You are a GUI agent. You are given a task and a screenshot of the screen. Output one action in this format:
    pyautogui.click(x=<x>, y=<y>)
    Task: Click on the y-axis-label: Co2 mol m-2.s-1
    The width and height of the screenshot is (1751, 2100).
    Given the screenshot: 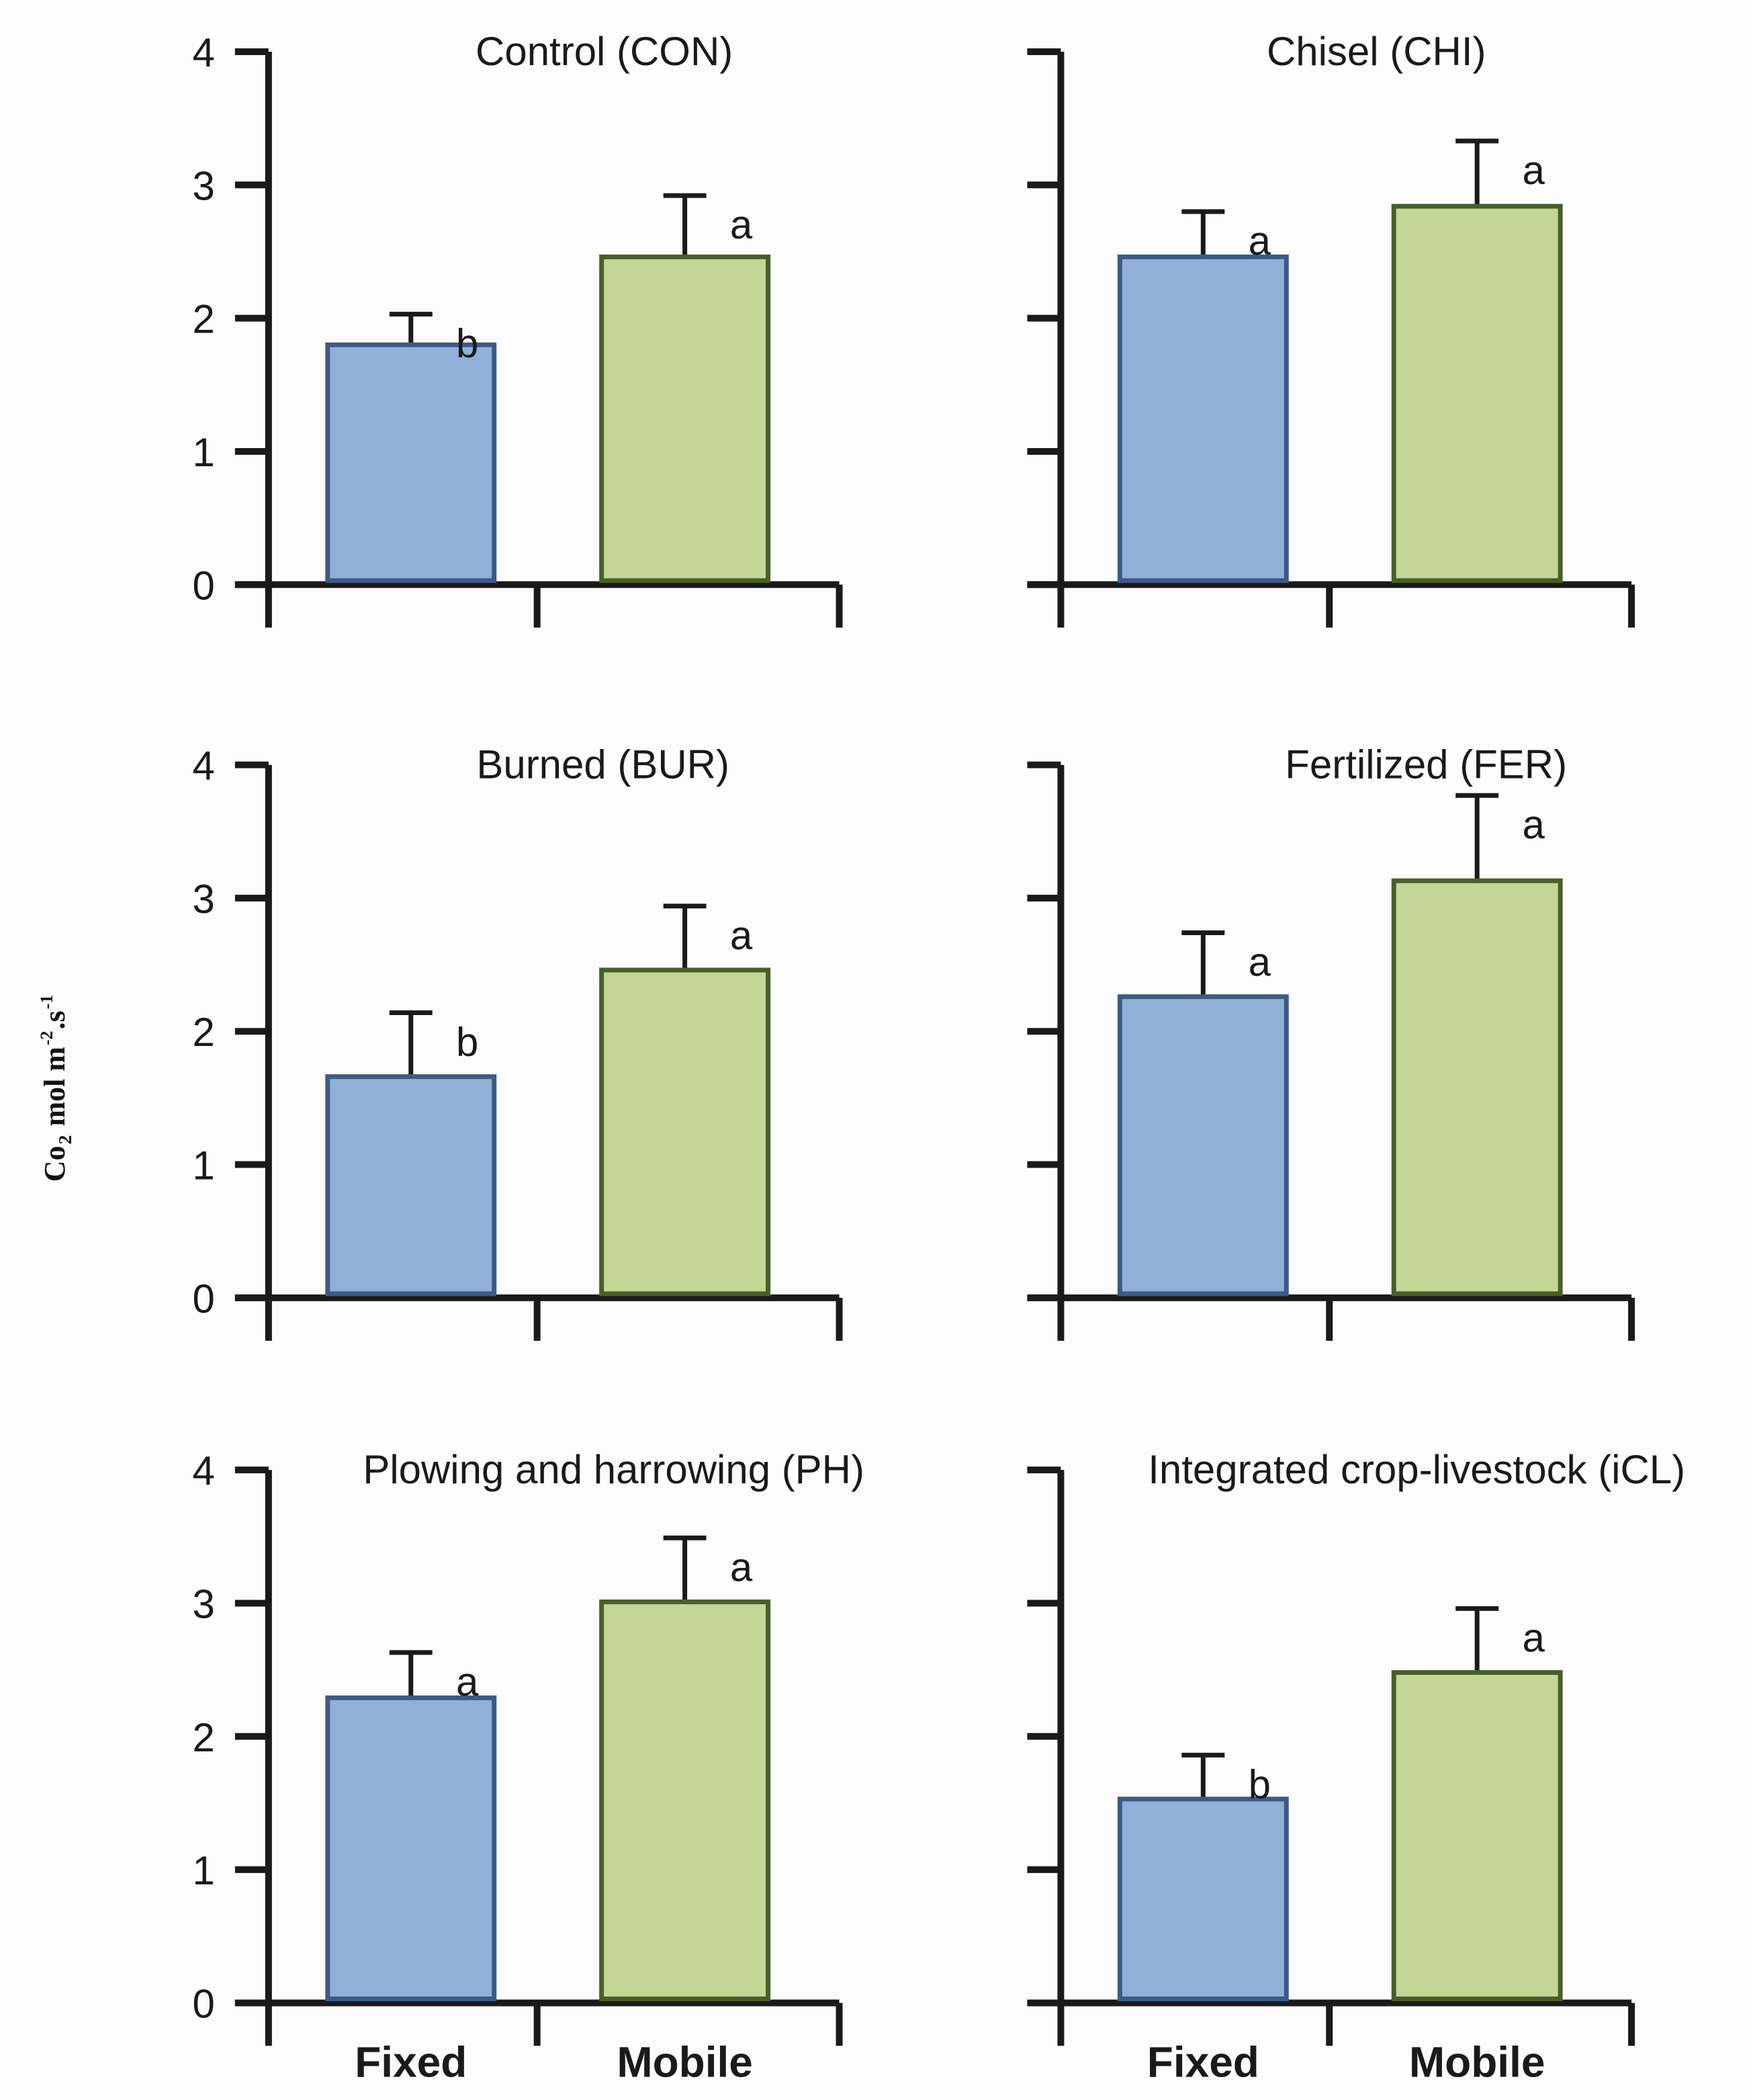 What is the action you would take?
    pyautogui.click(x=56, y=1088)
    